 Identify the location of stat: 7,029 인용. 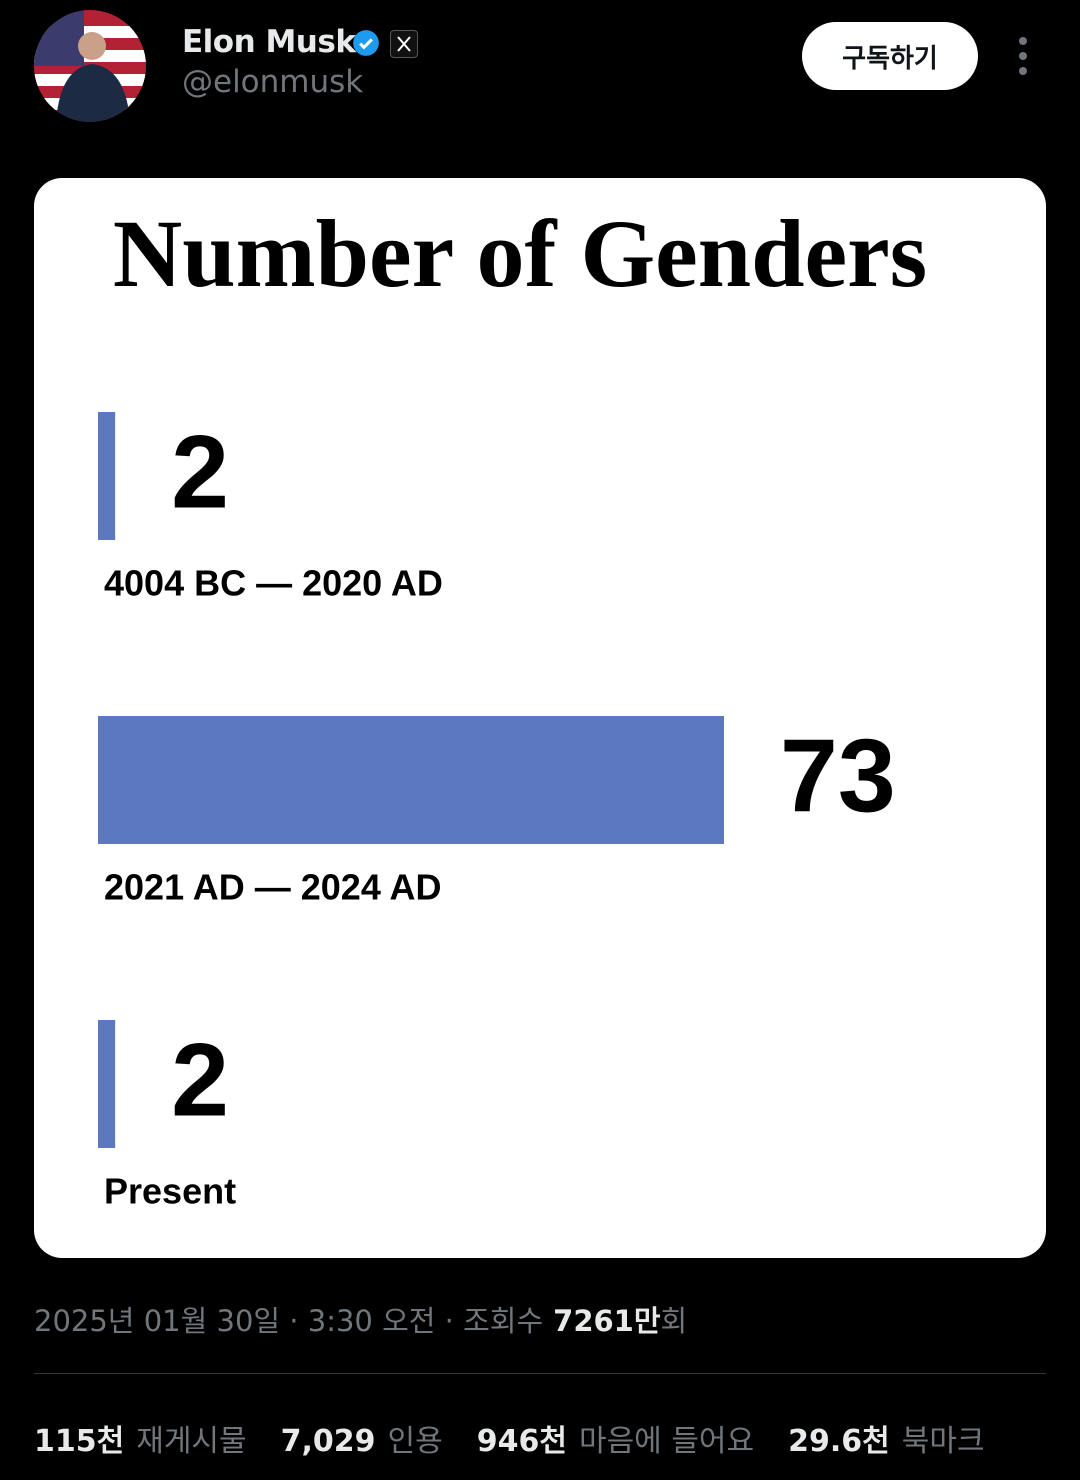
(362, 1438).